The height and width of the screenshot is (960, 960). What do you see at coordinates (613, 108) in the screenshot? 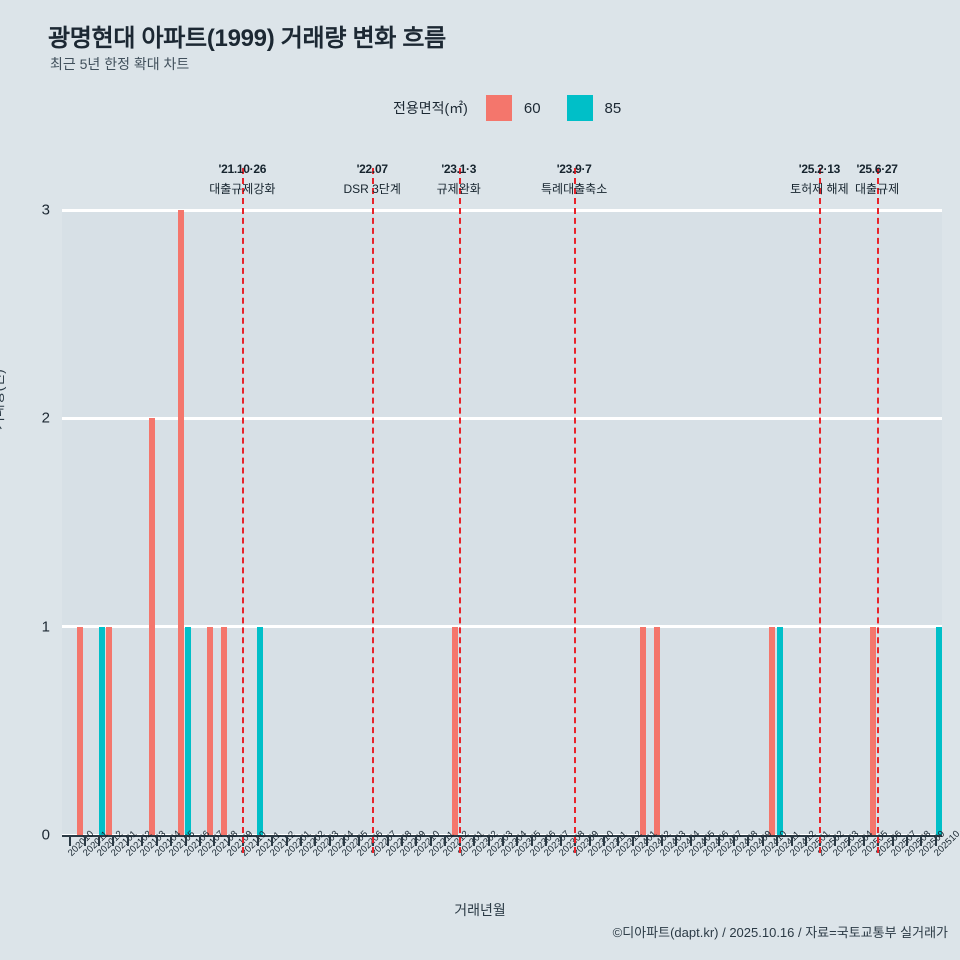
I see `legend-label-85: 85` at bounding box center [613, 108].